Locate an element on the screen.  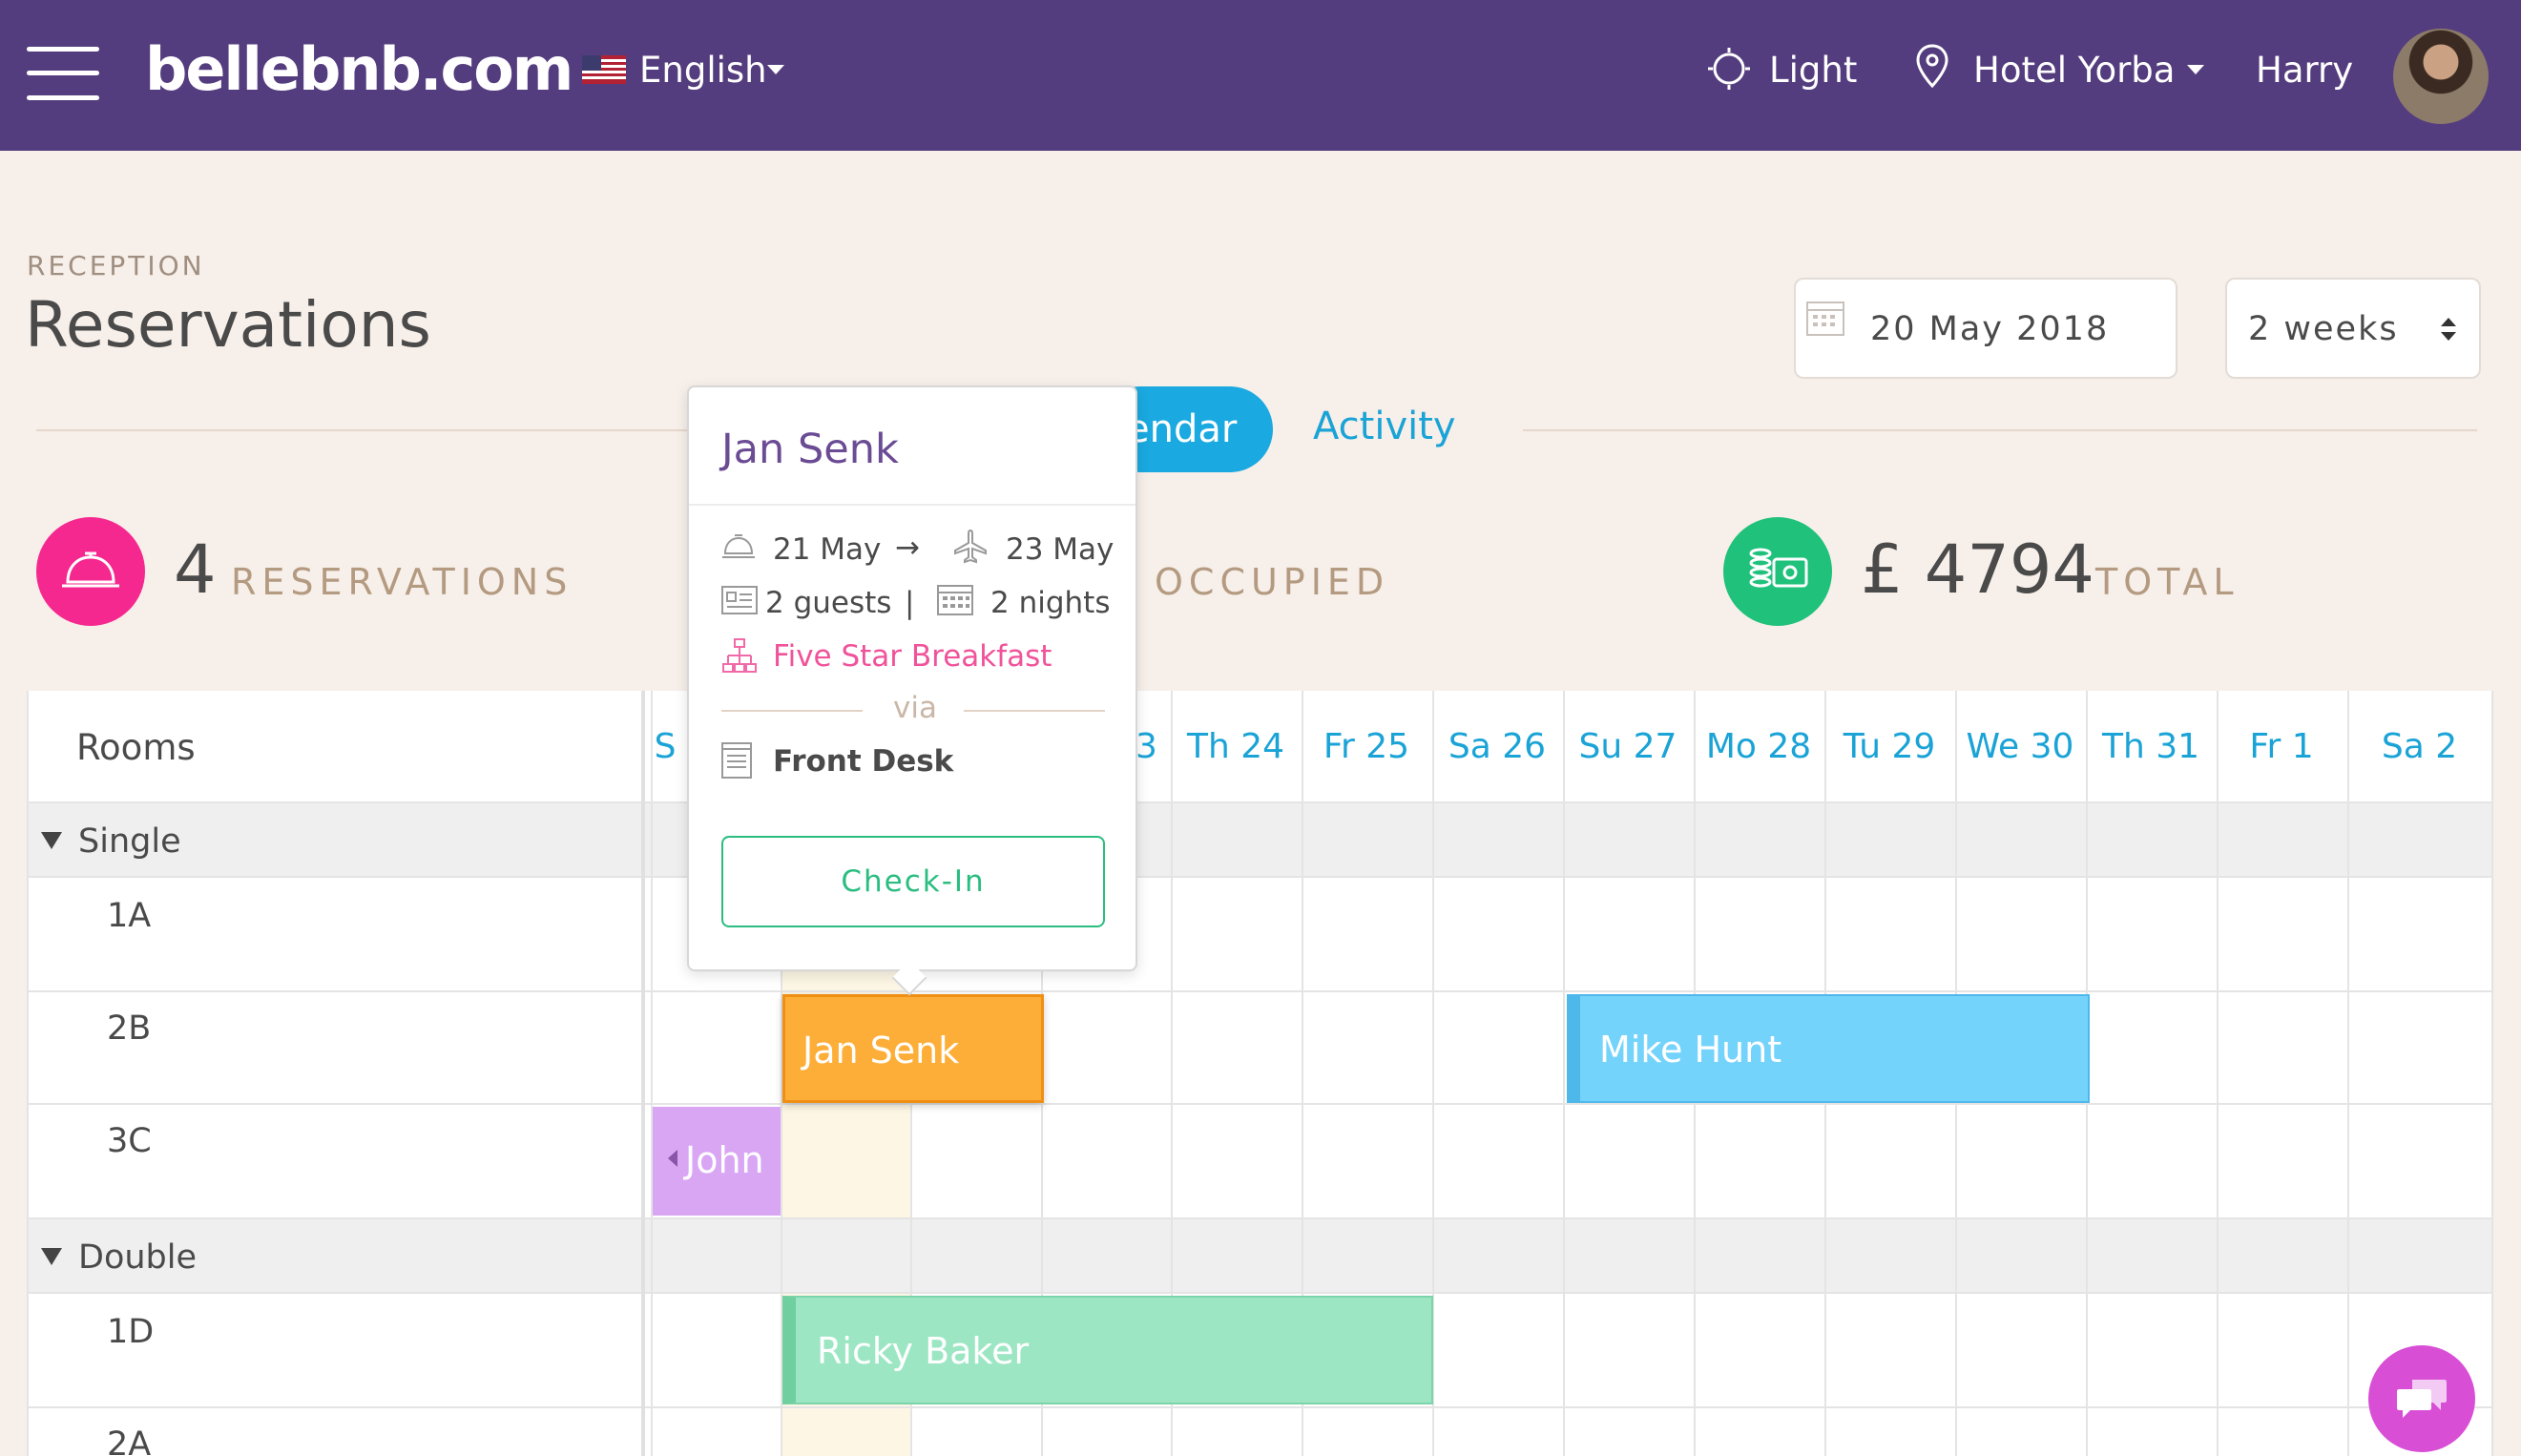
day-header: 3 is located at coordinates (1146, 747).